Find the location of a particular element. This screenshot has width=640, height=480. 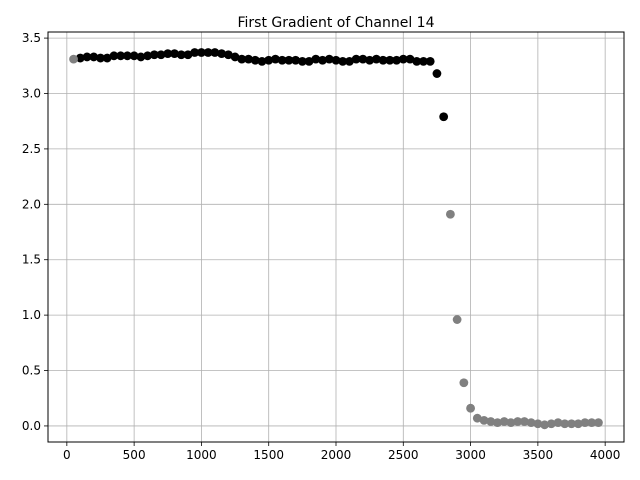

x-tick-label: 1000 is located at coordinates (201, 455).